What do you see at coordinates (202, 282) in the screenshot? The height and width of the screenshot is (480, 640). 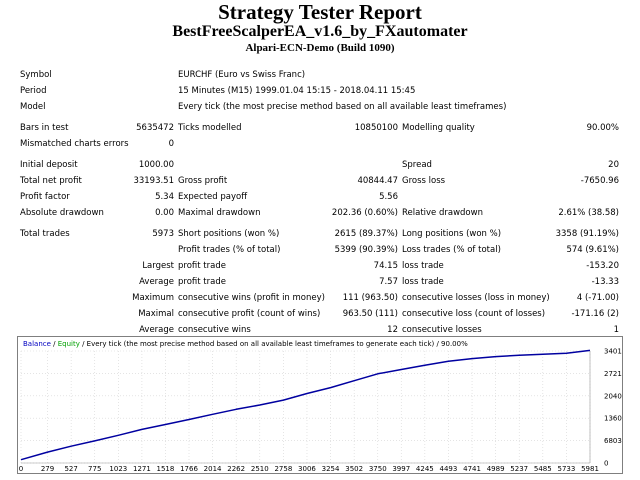 I see `average-profit-label: profit trade` at bounding box center [202, 282].